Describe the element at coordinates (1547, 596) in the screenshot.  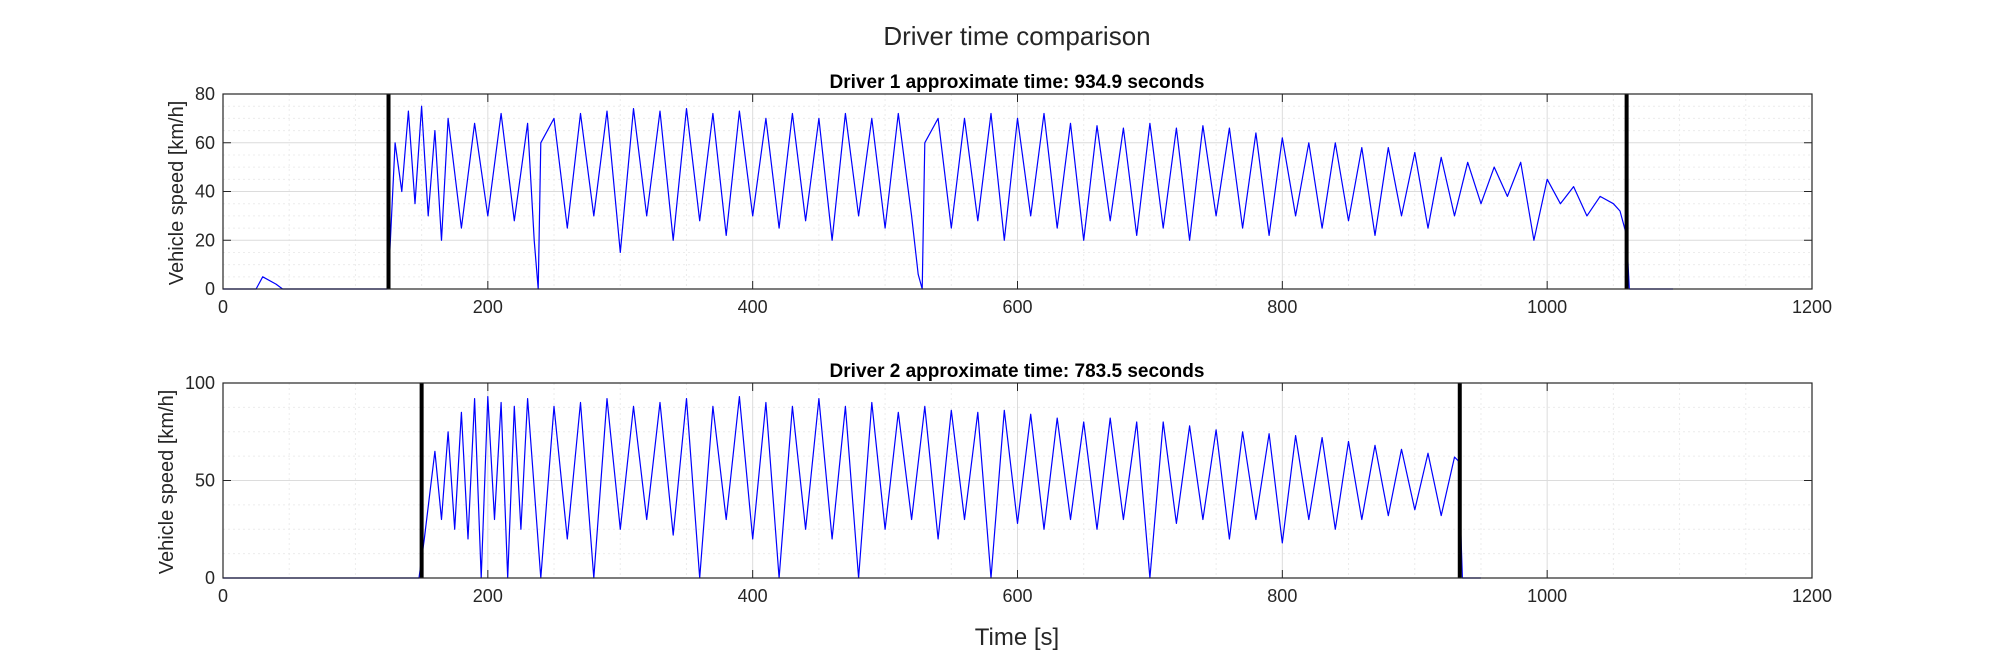
I see `x-tick-label-driver-2: 1000` at that location.